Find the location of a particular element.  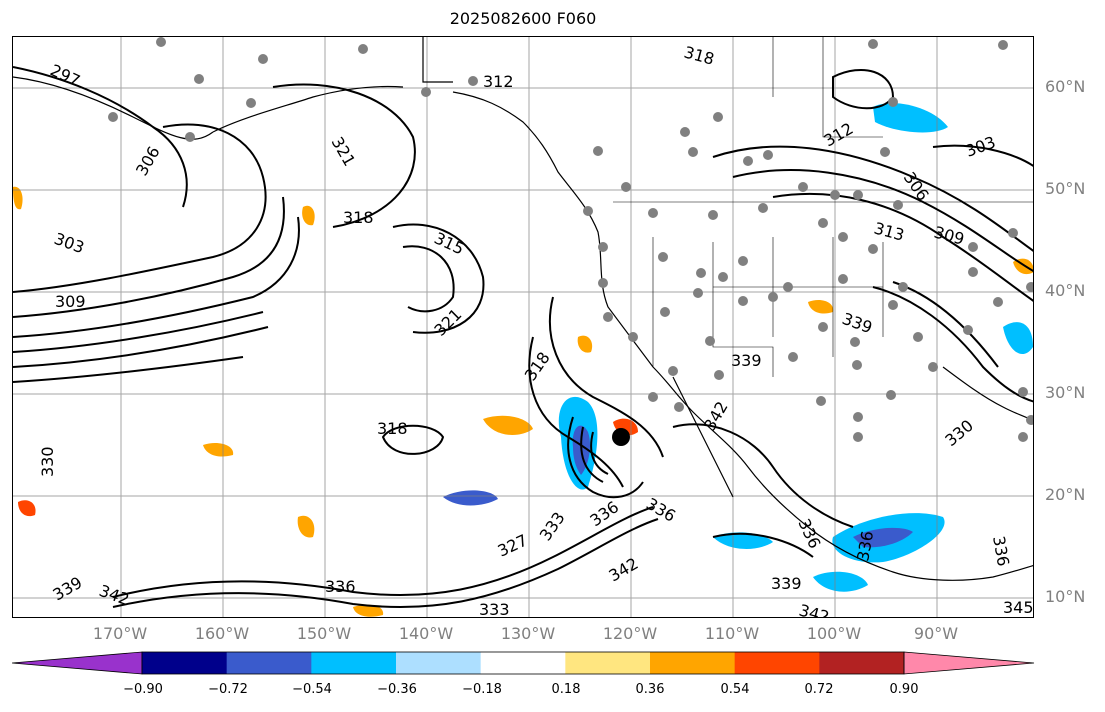

lat-label-60n: 60°N is located at coordinates (1065, 86).